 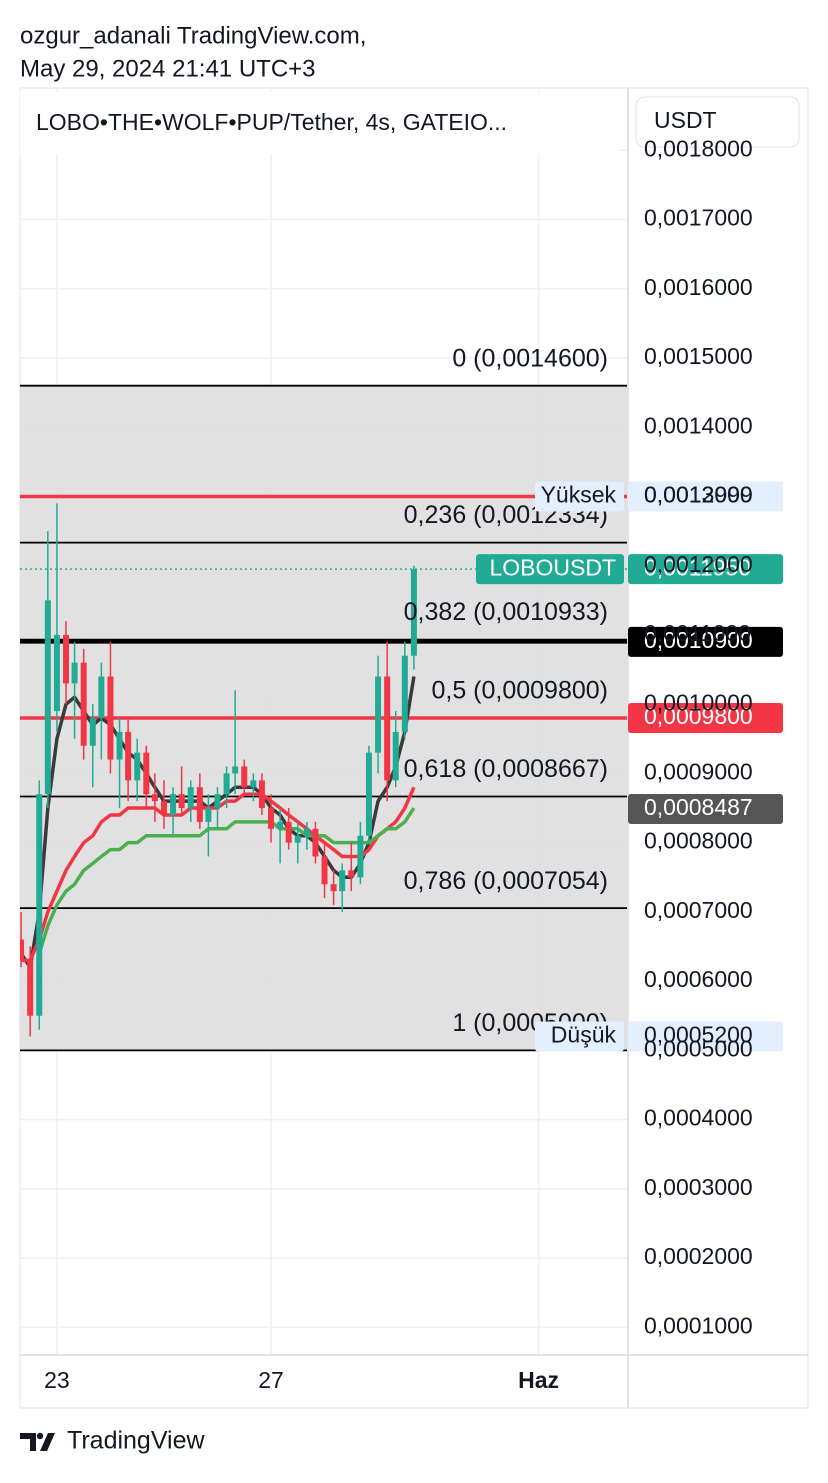 What do you see at coordinates (584, 1035) in the screenshot?
I see `price-tag: Düşük` at bounding box center [584, 1035].